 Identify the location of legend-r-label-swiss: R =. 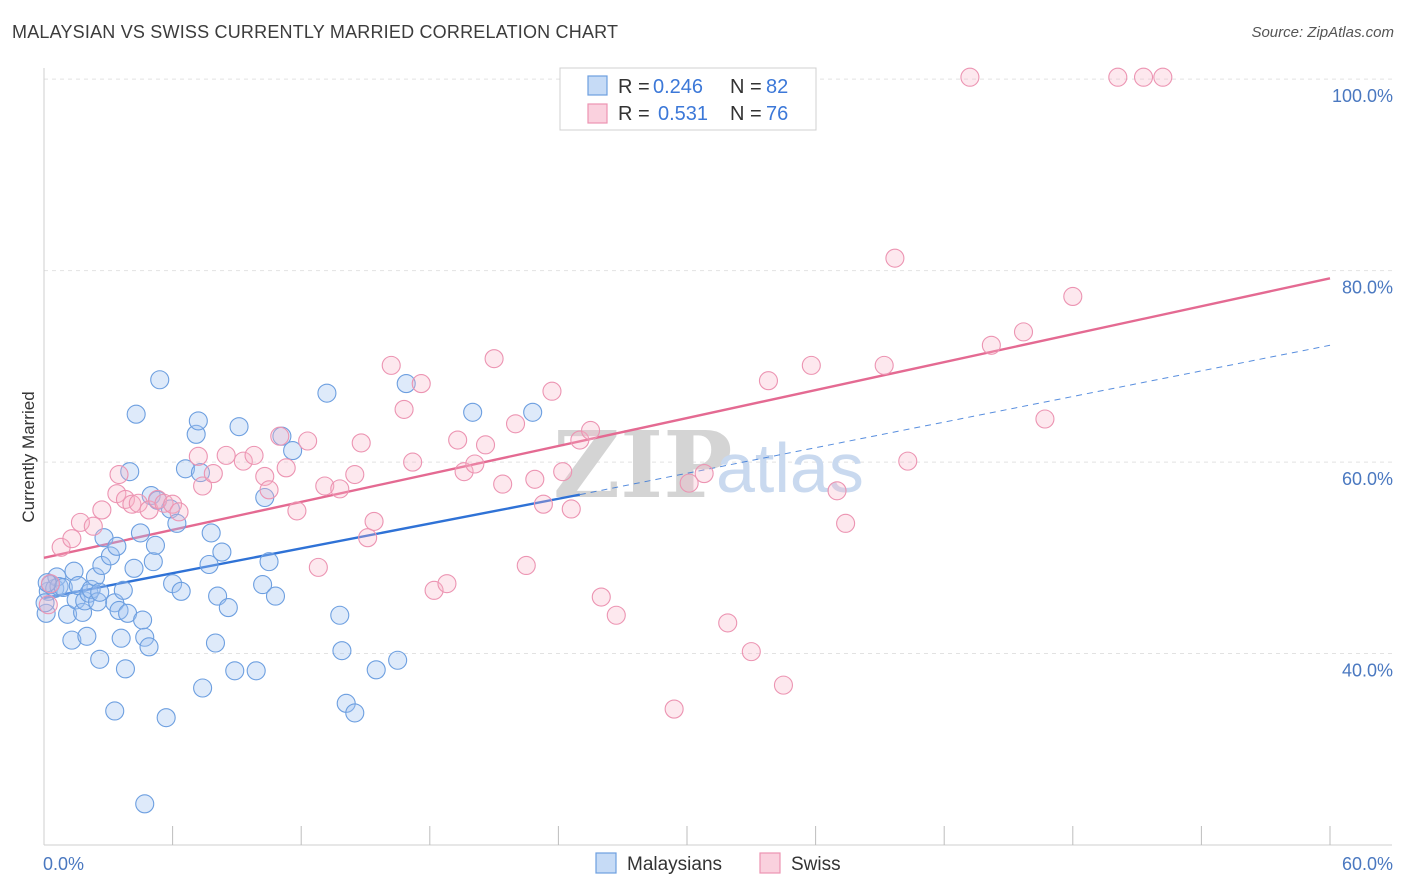
(634, 114).